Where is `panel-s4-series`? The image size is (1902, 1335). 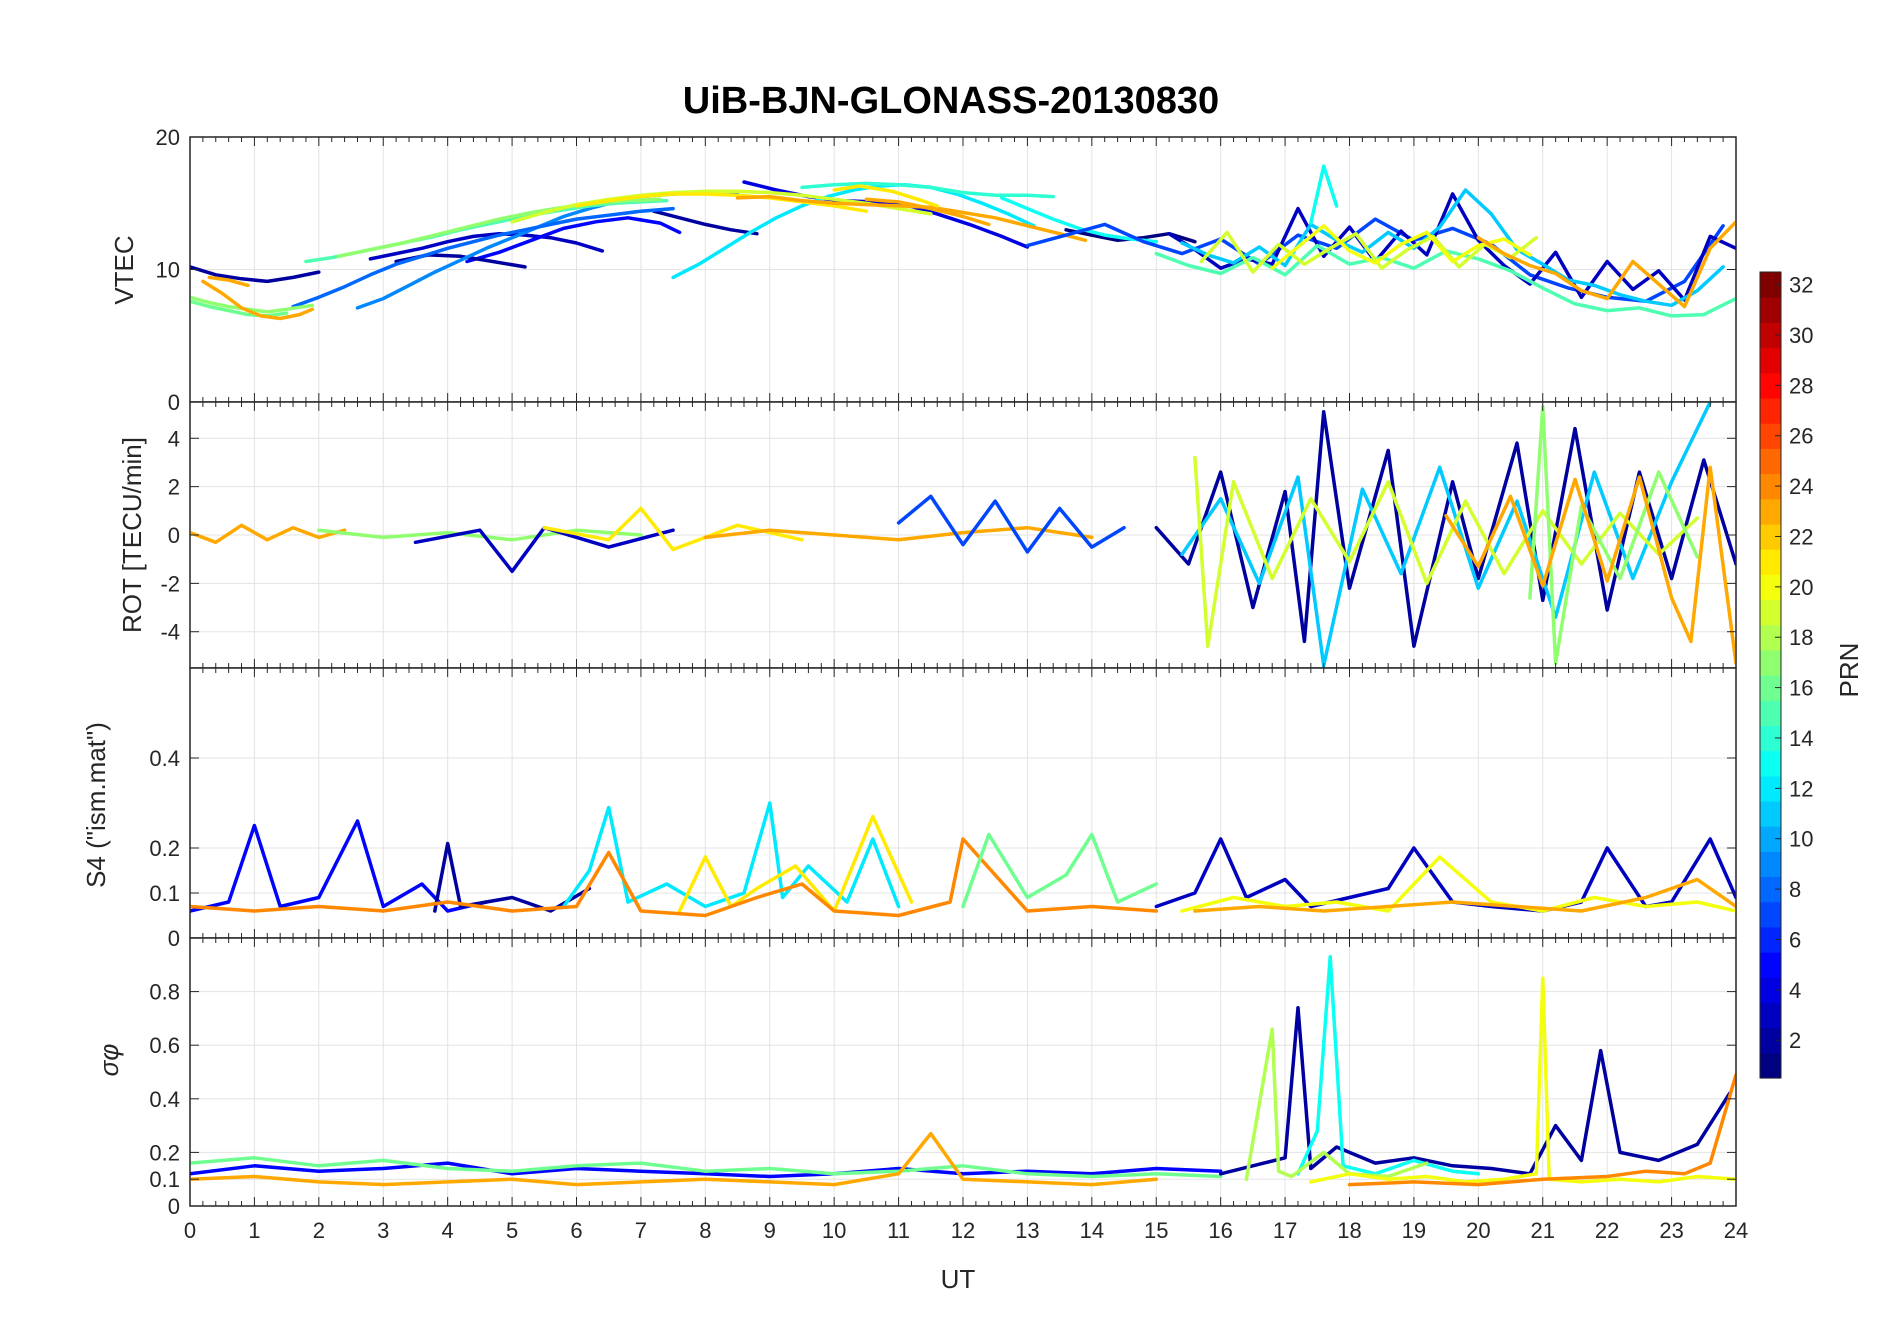
panel-s4-series is located at coordinates (963, 859).